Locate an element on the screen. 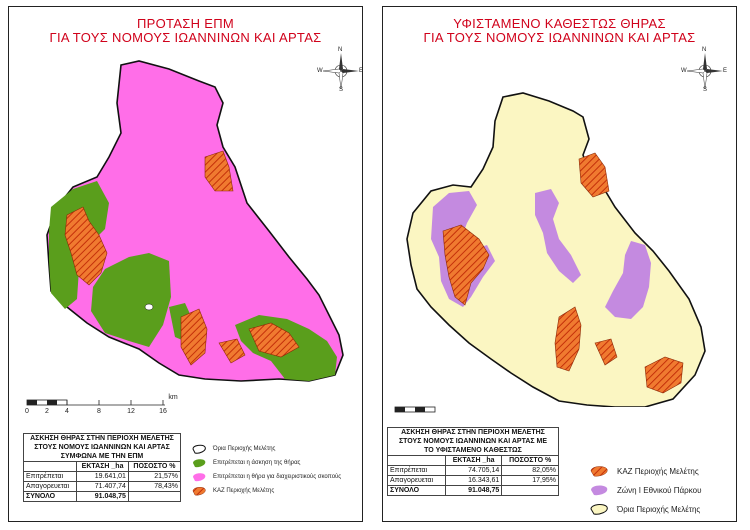 Image resolution: width=750 pixels, height=530 pixels. right-row1-pct: 17,95% is located at coordinates (530, 480).